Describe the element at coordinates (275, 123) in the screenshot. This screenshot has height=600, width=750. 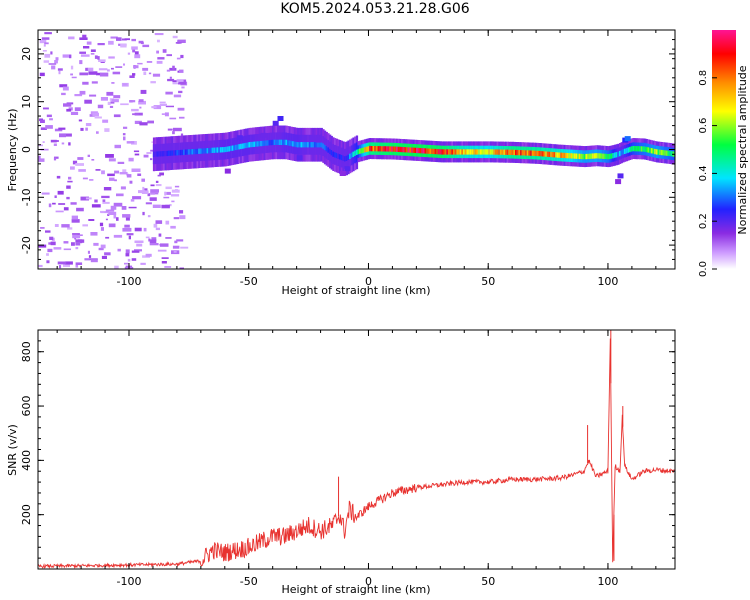
I see `spectrogram-ridge-blob` at that location.